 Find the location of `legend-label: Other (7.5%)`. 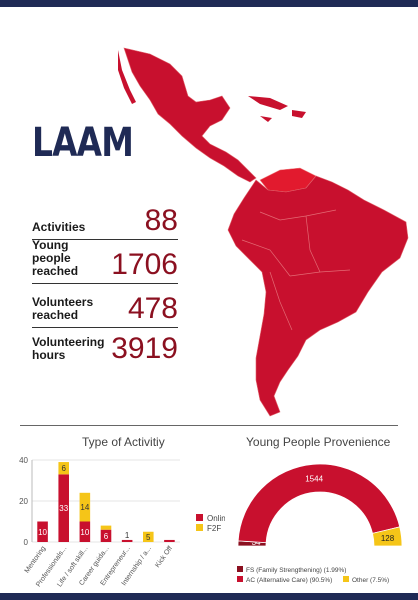

legend-label: Other (7.5%) is located at coordinates (370, 580).